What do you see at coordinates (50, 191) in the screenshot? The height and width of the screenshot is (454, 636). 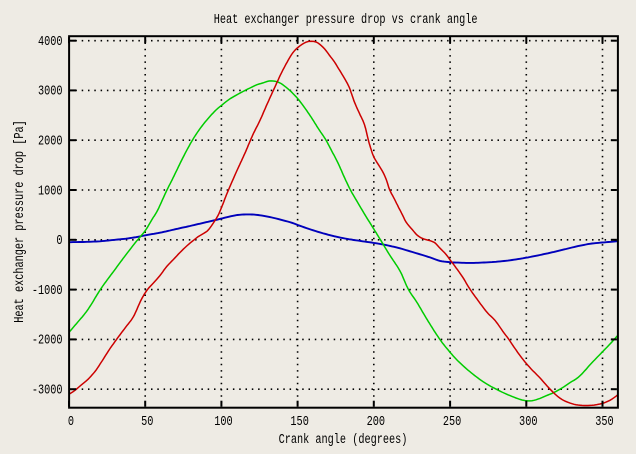 I see `svg-text: 1000` at bounding box center [50, 191].